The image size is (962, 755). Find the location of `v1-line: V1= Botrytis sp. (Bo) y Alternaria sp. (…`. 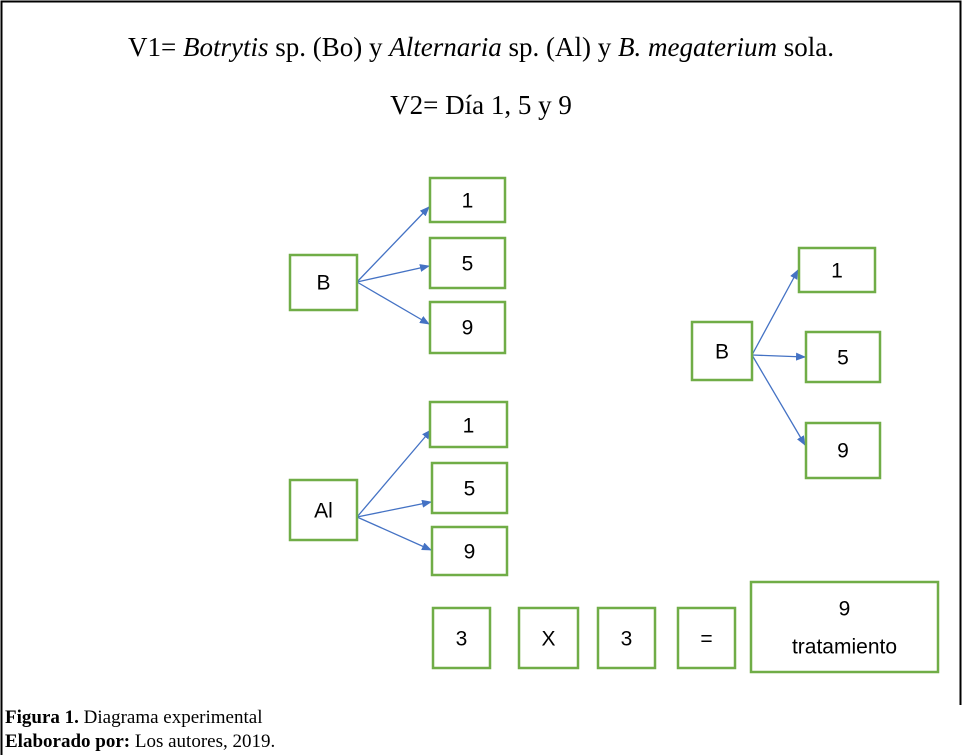

v1-line: V1= Botrytis sp. (Bo) y Alternaria sp. (… is located at coordinates (481, 47).